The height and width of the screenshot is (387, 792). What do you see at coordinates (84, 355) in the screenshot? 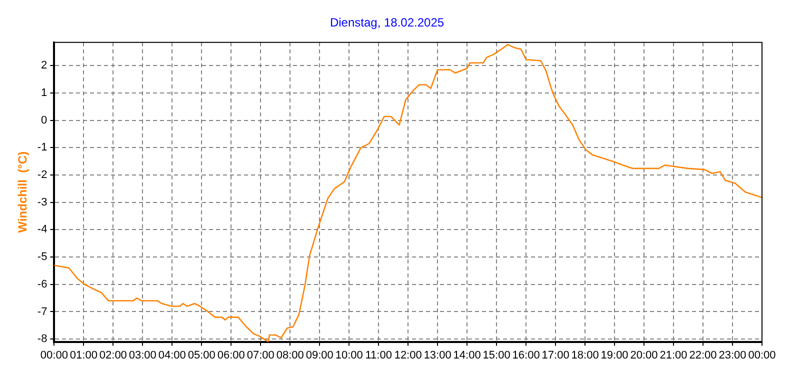
I see `x-tick-label: 01:00` at bounding box center [84, 355].